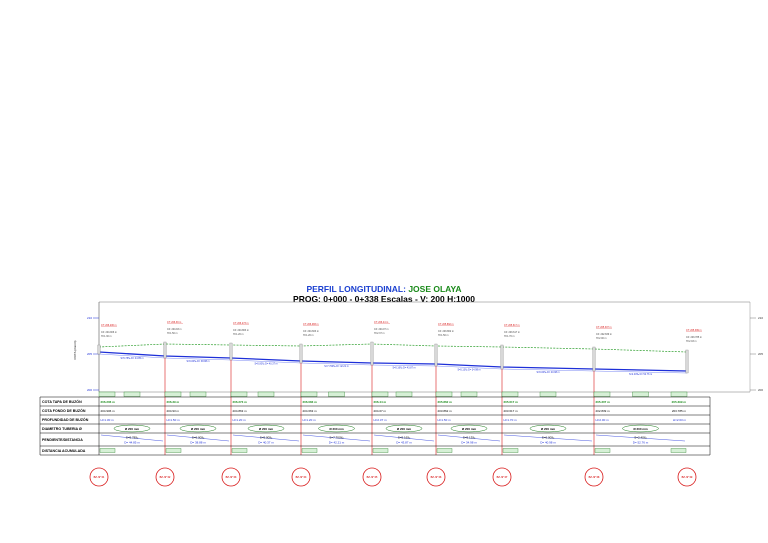  Describe the element at coordinates (64, 451) in the screenshot. I see `table-row-label: DISTANCIA ACUMULADA` at that location.